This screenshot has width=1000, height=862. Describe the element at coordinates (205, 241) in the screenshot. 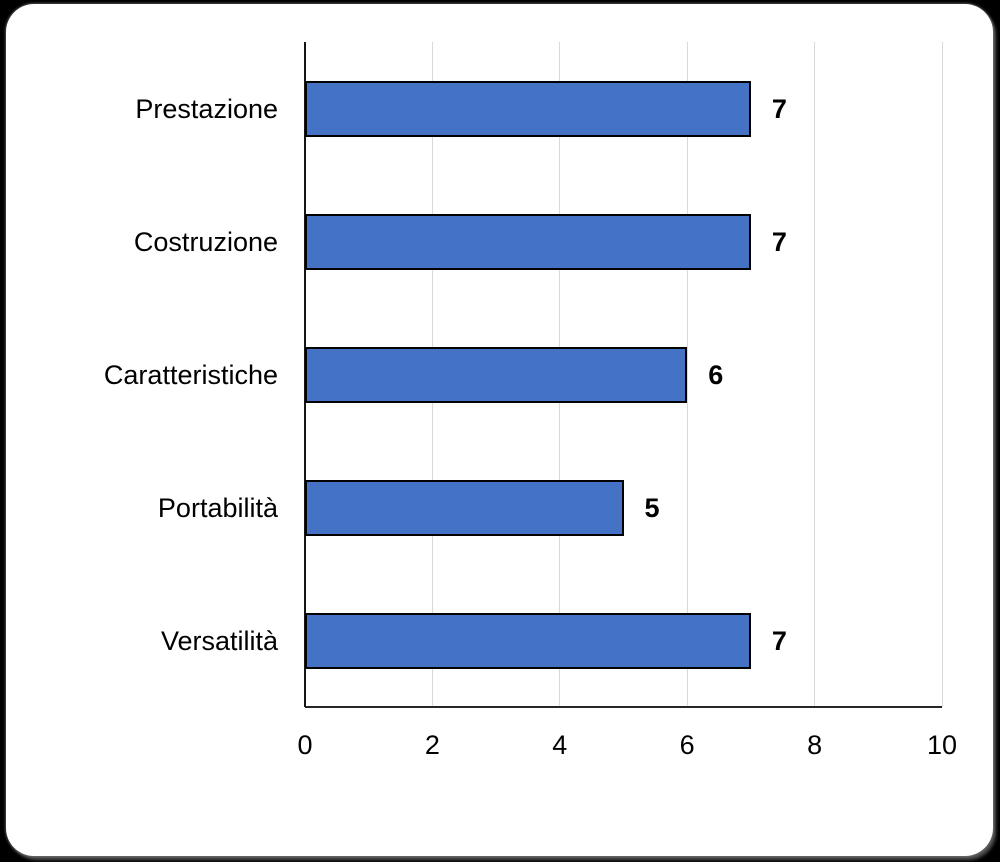

I see `category-label: Costruzione` at that location.